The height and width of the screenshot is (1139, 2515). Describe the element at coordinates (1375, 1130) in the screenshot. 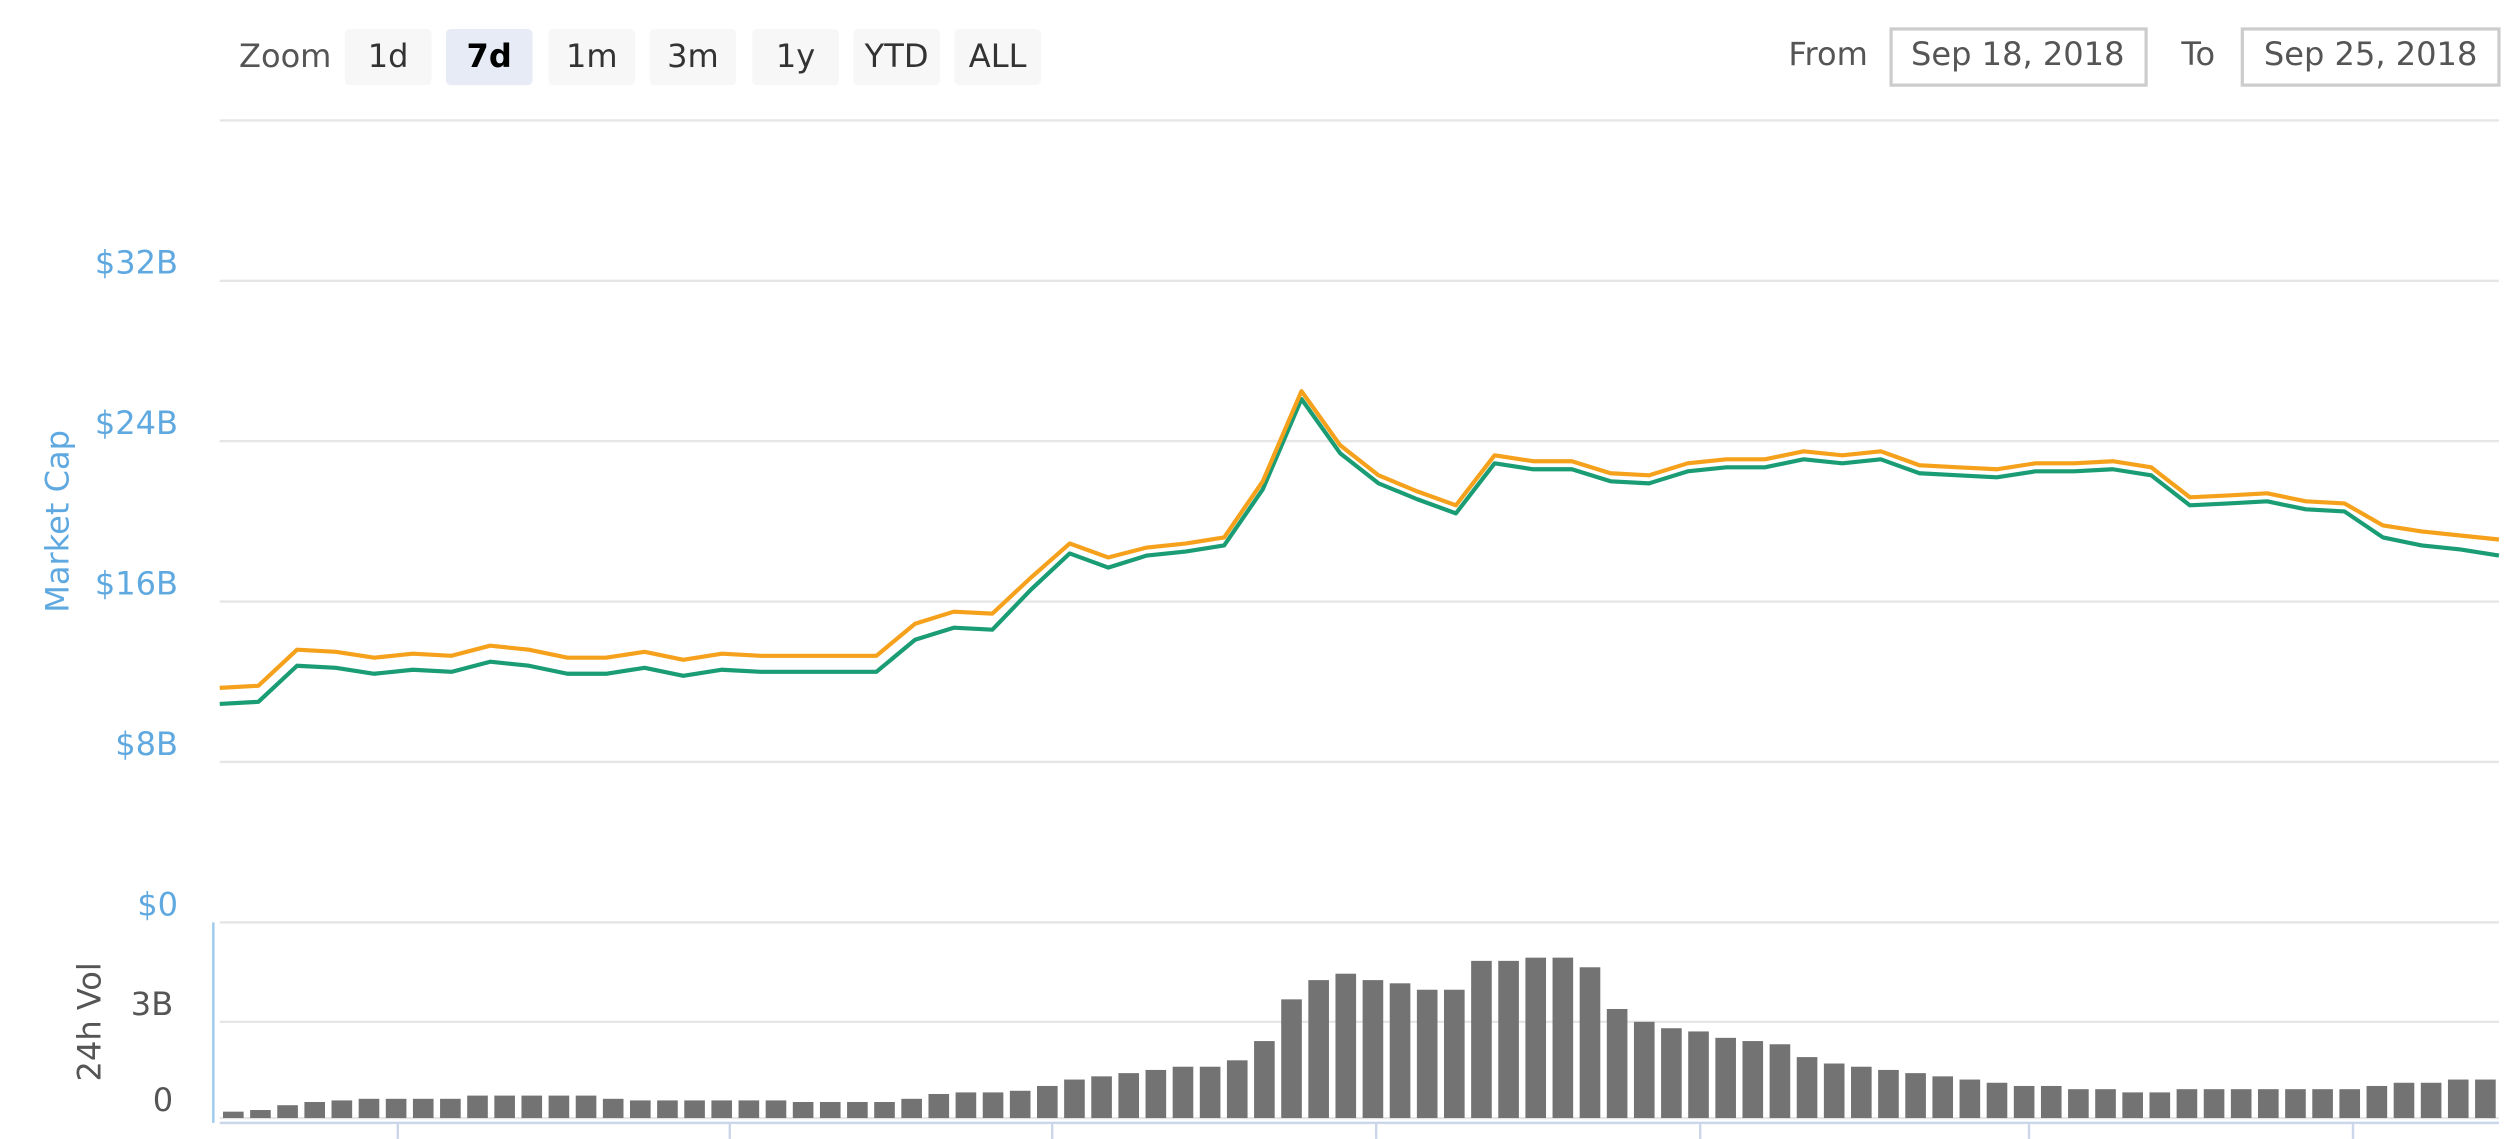

I see `x-axis-ticks` at that location.